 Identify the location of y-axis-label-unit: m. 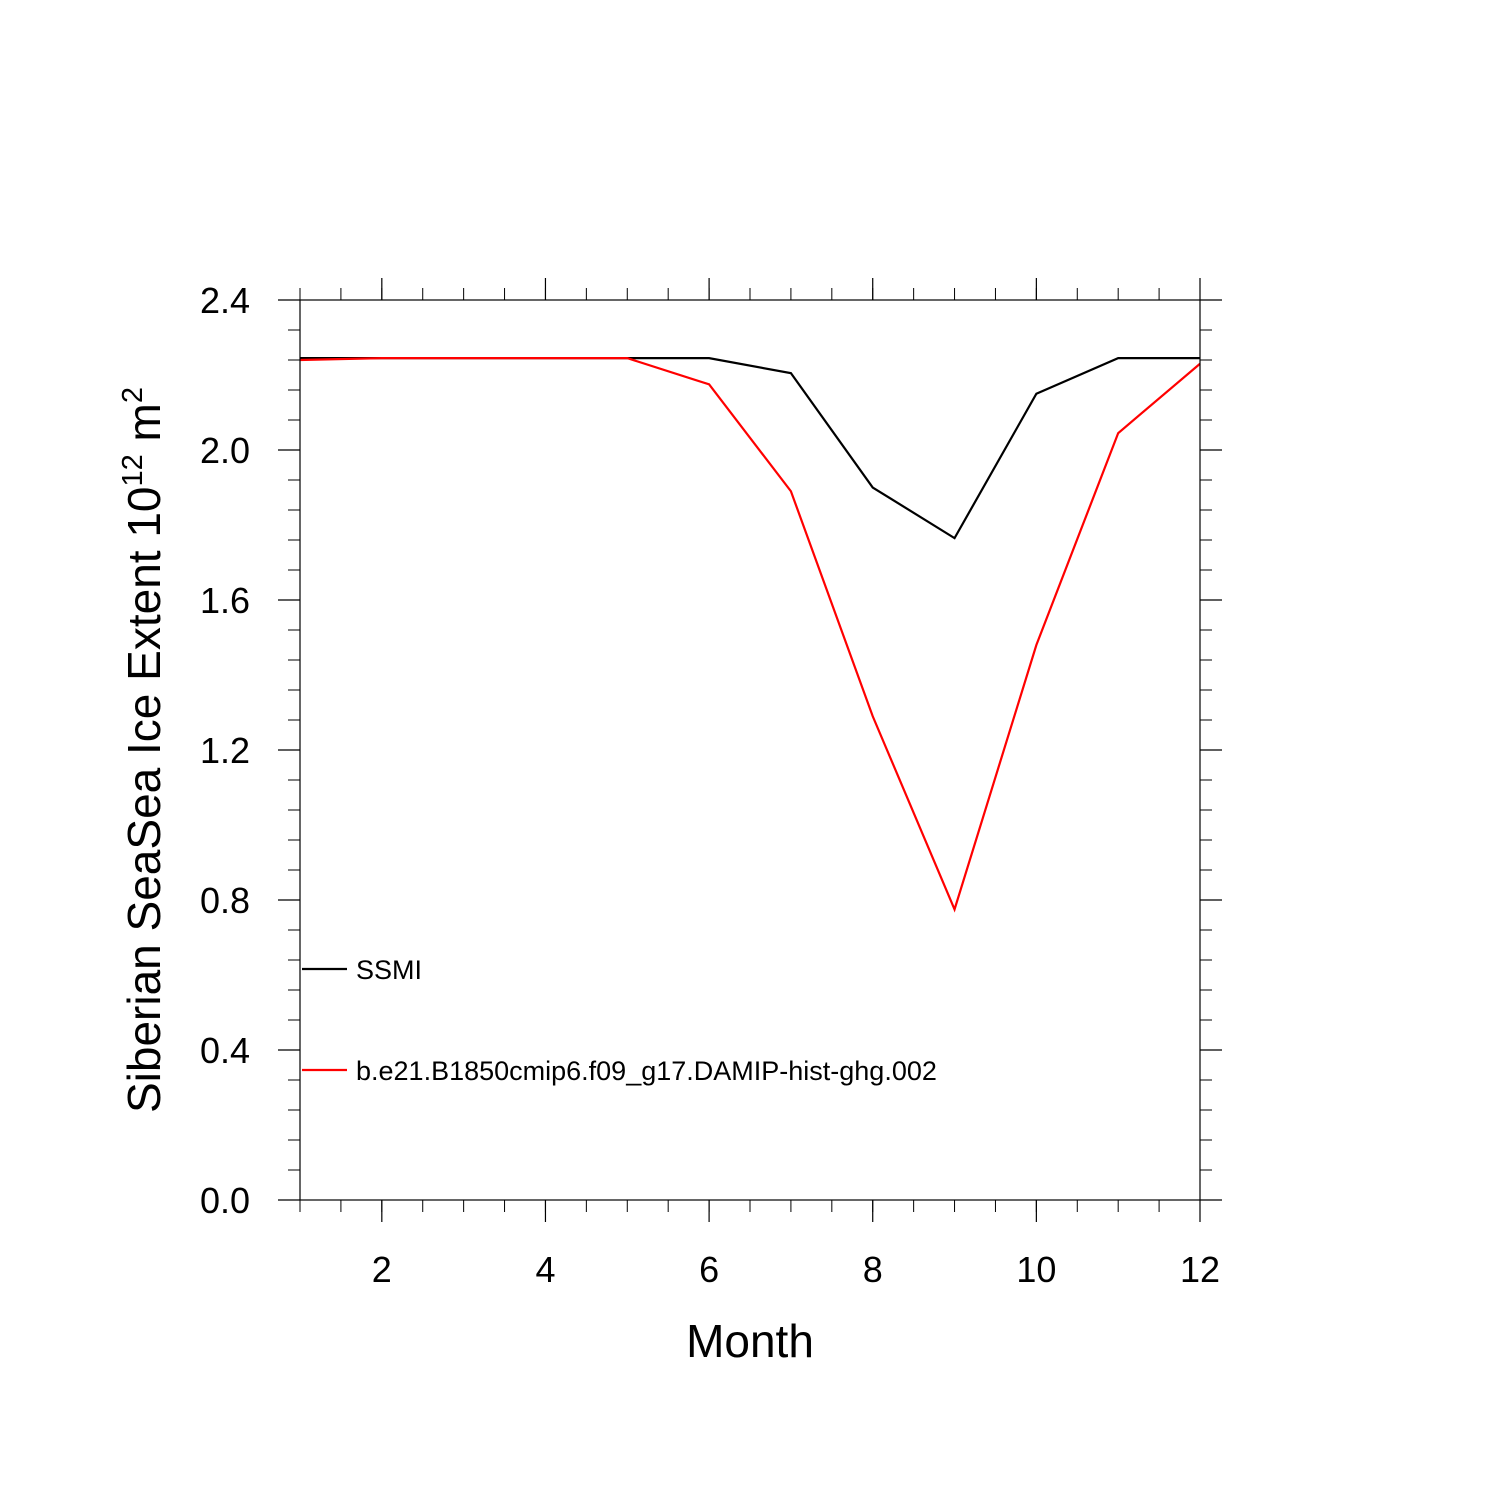
(144, 428).